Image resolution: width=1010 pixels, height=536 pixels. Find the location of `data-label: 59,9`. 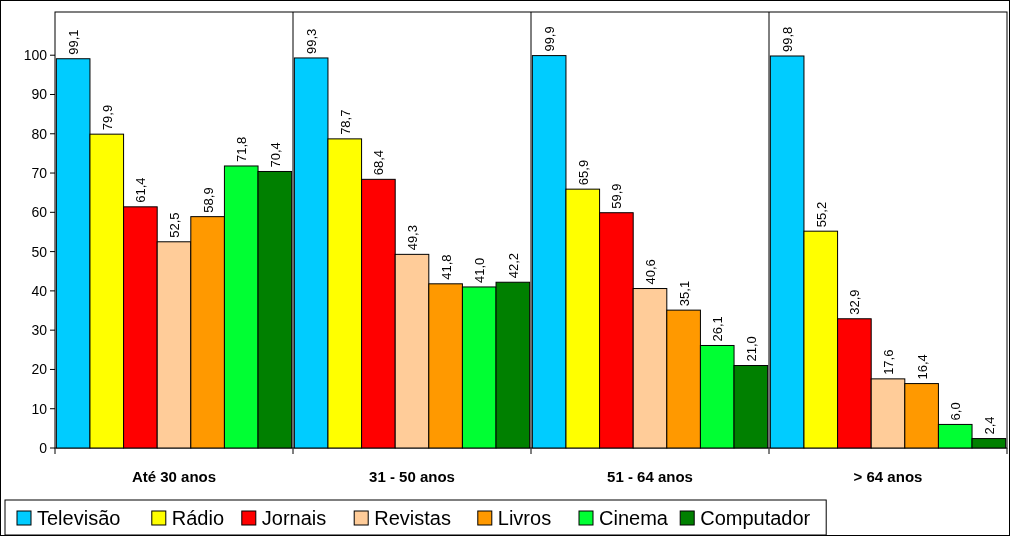

data-label: 59,9 is located at coordinates (617, 196).